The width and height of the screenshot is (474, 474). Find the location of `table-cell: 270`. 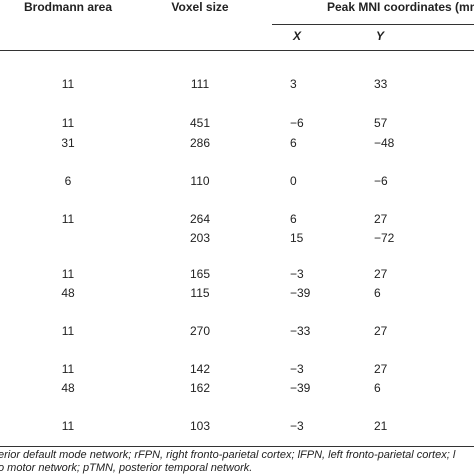

table-cell: 270 is located at coordinates (200, 331).